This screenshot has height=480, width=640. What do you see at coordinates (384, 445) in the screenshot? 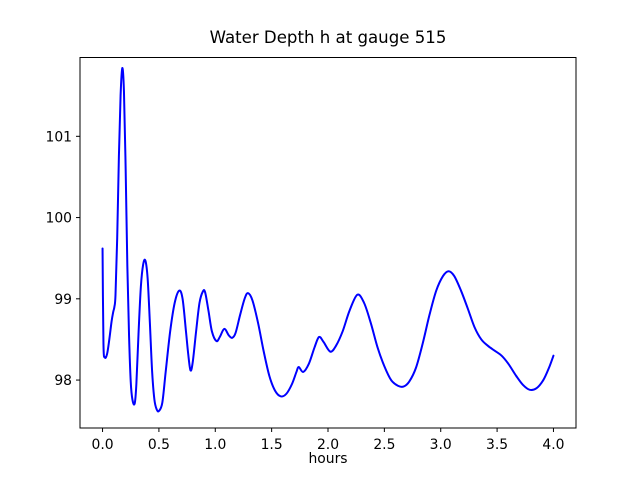
I see `x-axis-tick-label: 2.5` at bounding box center [384, 445].